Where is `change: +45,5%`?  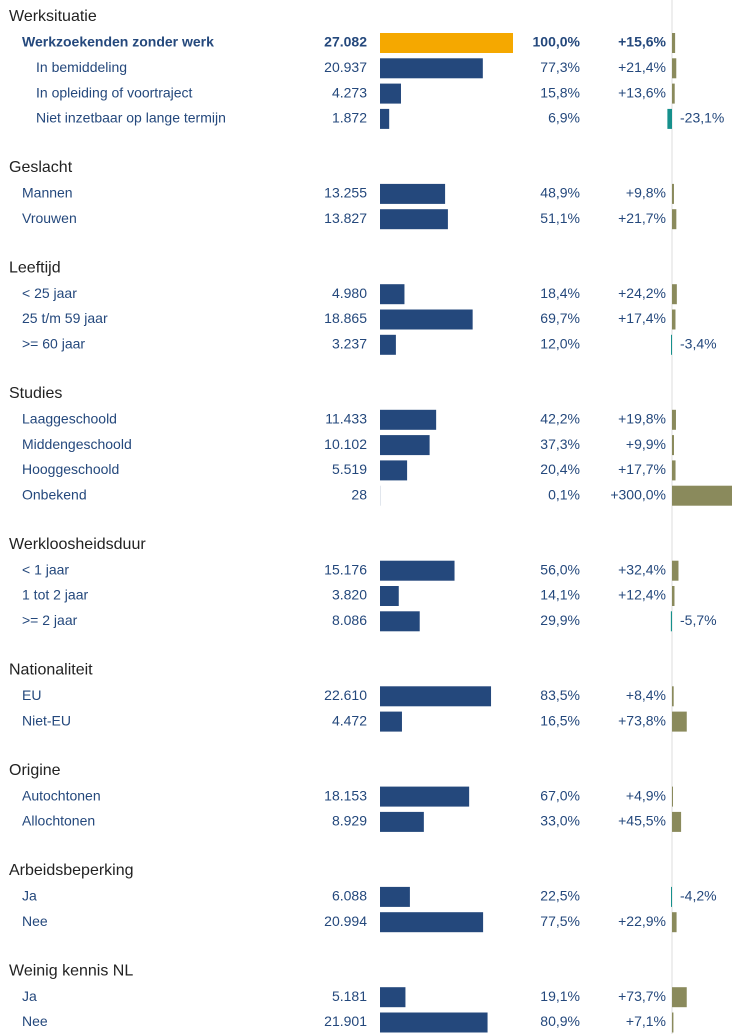
change: +45,5% is located at coordinates (642, 821).